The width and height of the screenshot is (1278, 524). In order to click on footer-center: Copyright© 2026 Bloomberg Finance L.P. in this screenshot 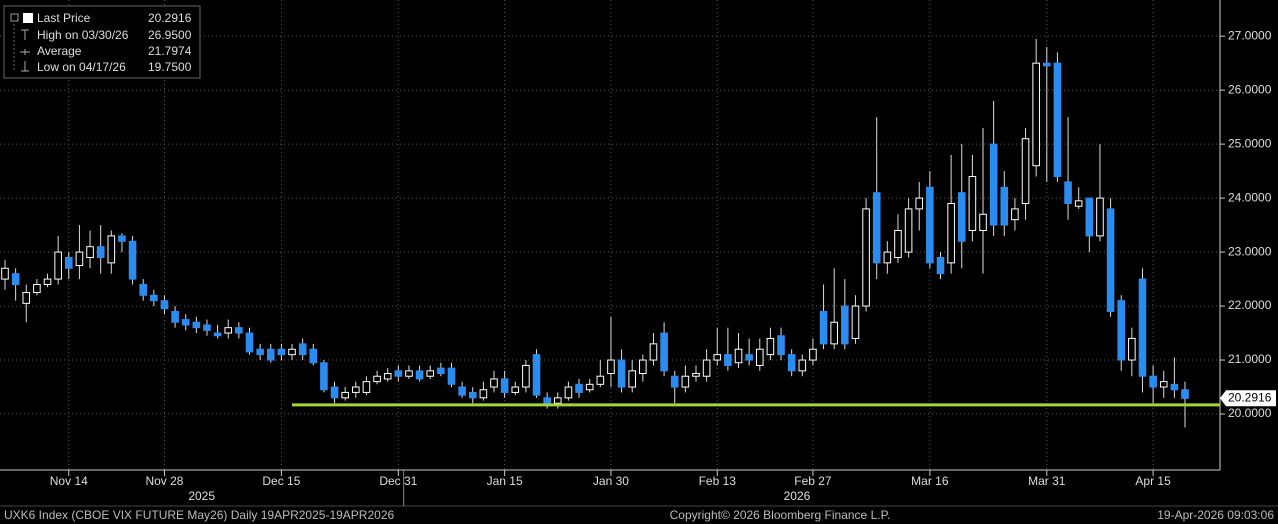, I will do `click(780, 515)`.